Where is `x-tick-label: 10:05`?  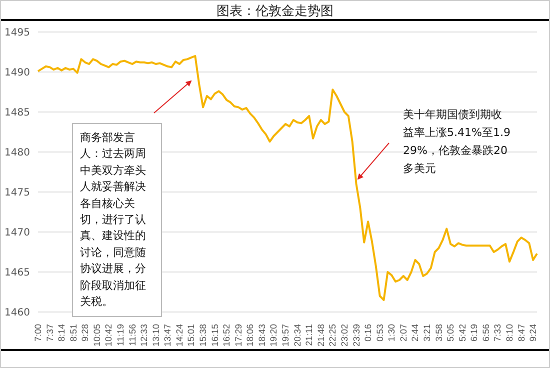 x-tick-label: 10:05 is located at coordinates (97, 335).